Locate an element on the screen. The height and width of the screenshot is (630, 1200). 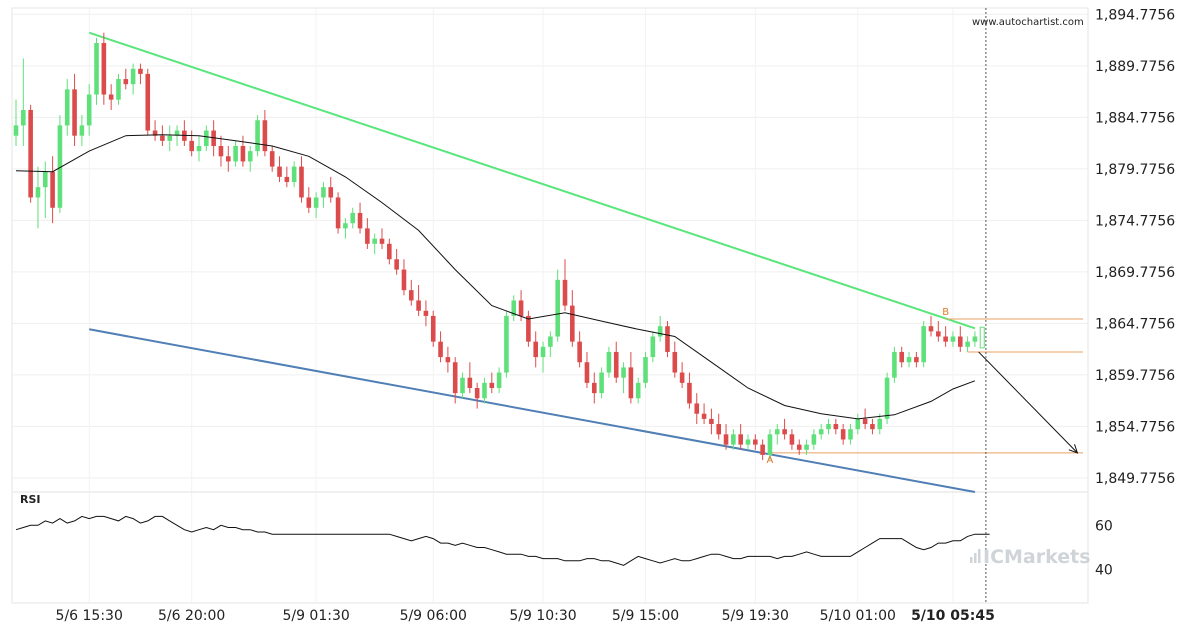
horizontal-levels is located at coordinates (926, 386).